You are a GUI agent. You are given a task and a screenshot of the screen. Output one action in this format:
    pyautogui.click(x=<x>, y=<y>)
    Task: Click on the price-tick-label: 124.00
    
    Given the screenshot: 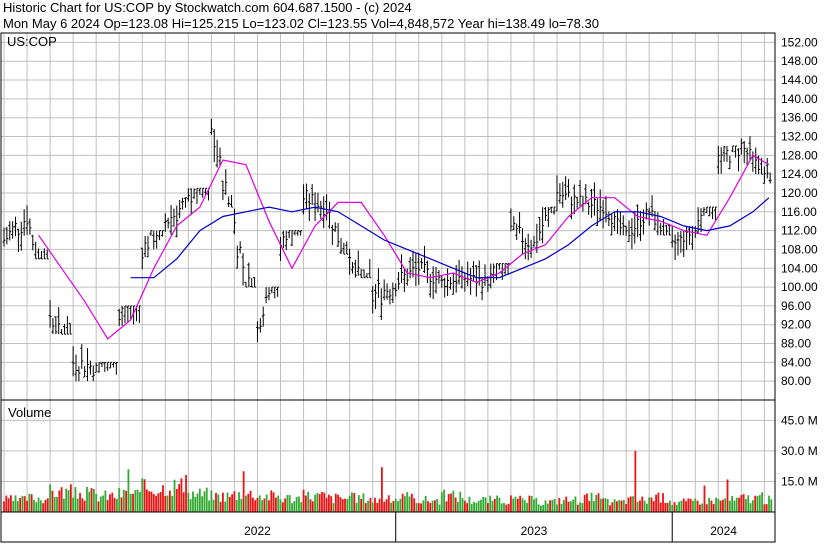 What is the action you would take?
    pyautogui.click(x=799, y=174)
    